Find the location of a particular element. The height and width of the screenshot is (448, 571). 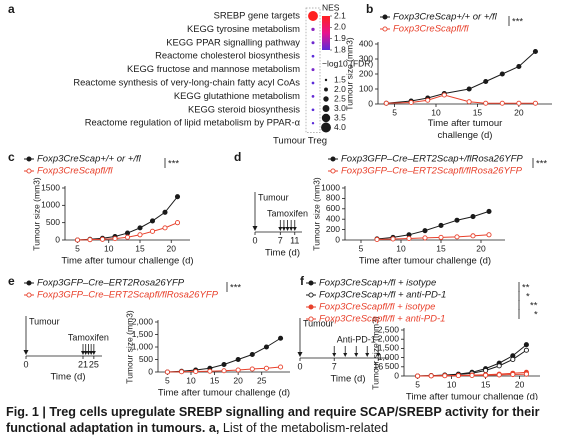

caption-text: List of the metabolism-related is located at coordinates (305, 428).